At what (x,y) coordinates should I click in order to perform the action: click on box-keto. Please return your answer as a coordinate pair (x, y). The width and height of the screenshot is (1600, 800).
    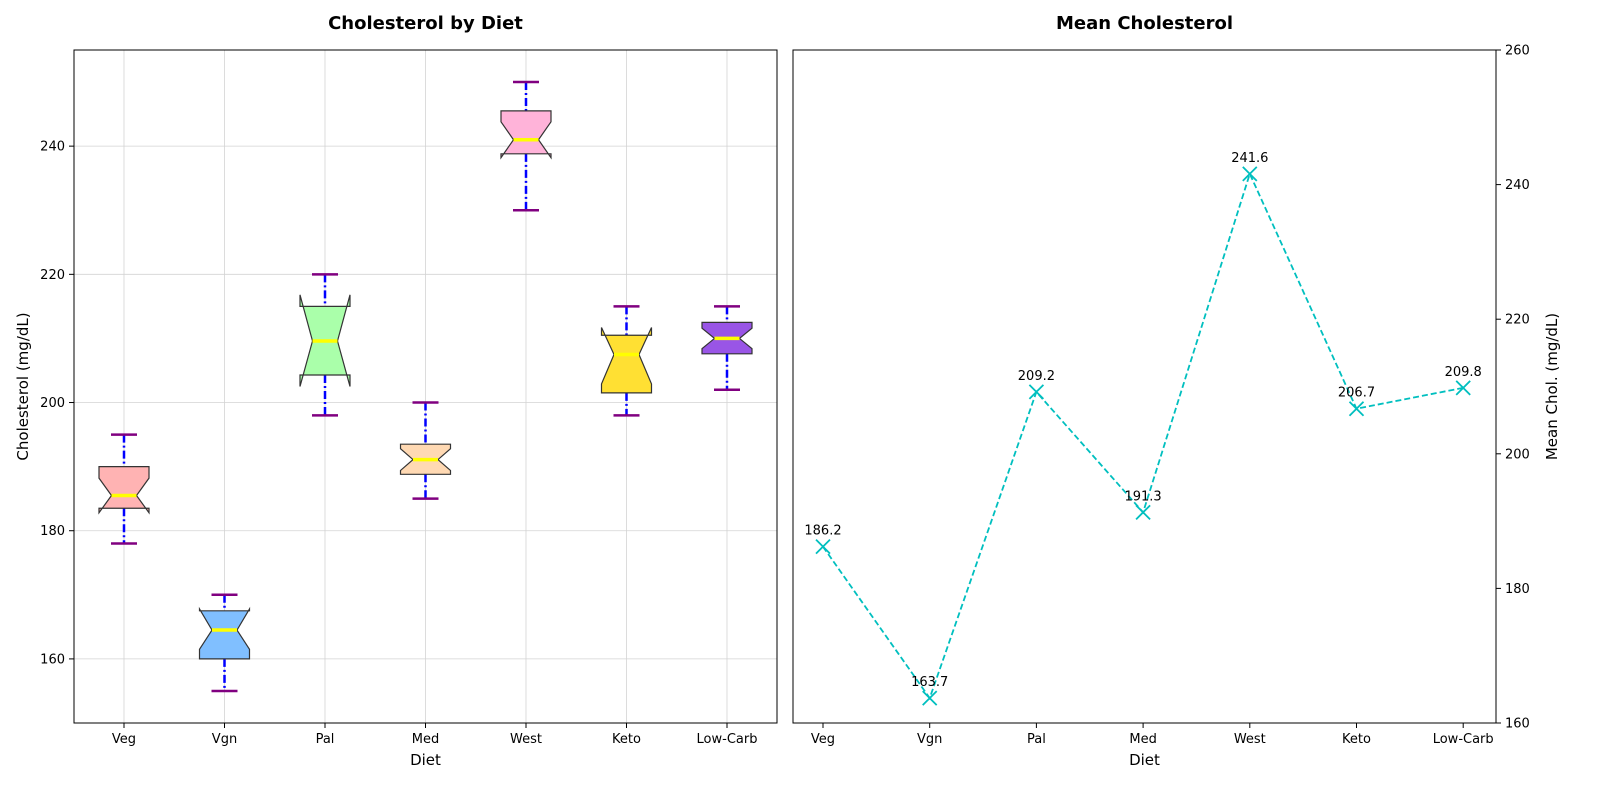
    Looking at the image, I should click on (626, 361).